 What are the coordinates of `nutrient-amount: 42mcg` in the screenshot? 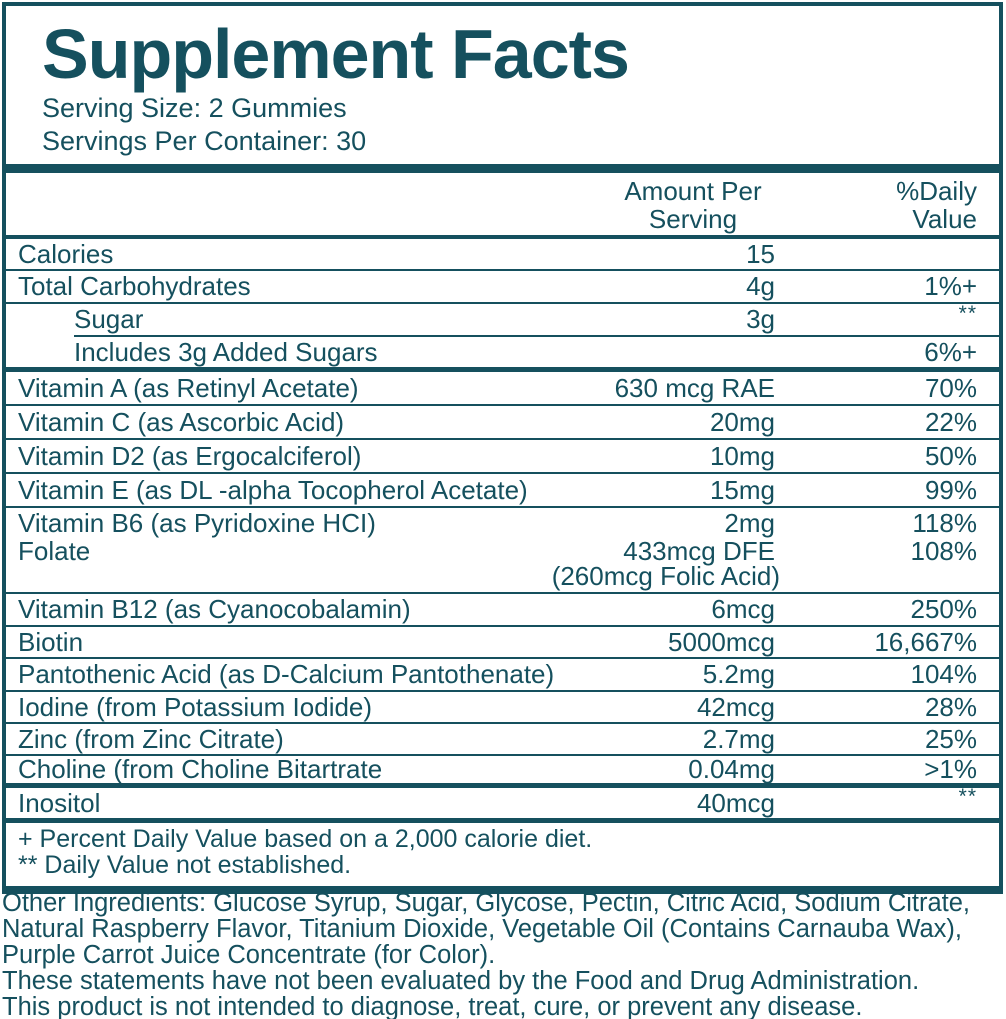 It's located at (735, 707).